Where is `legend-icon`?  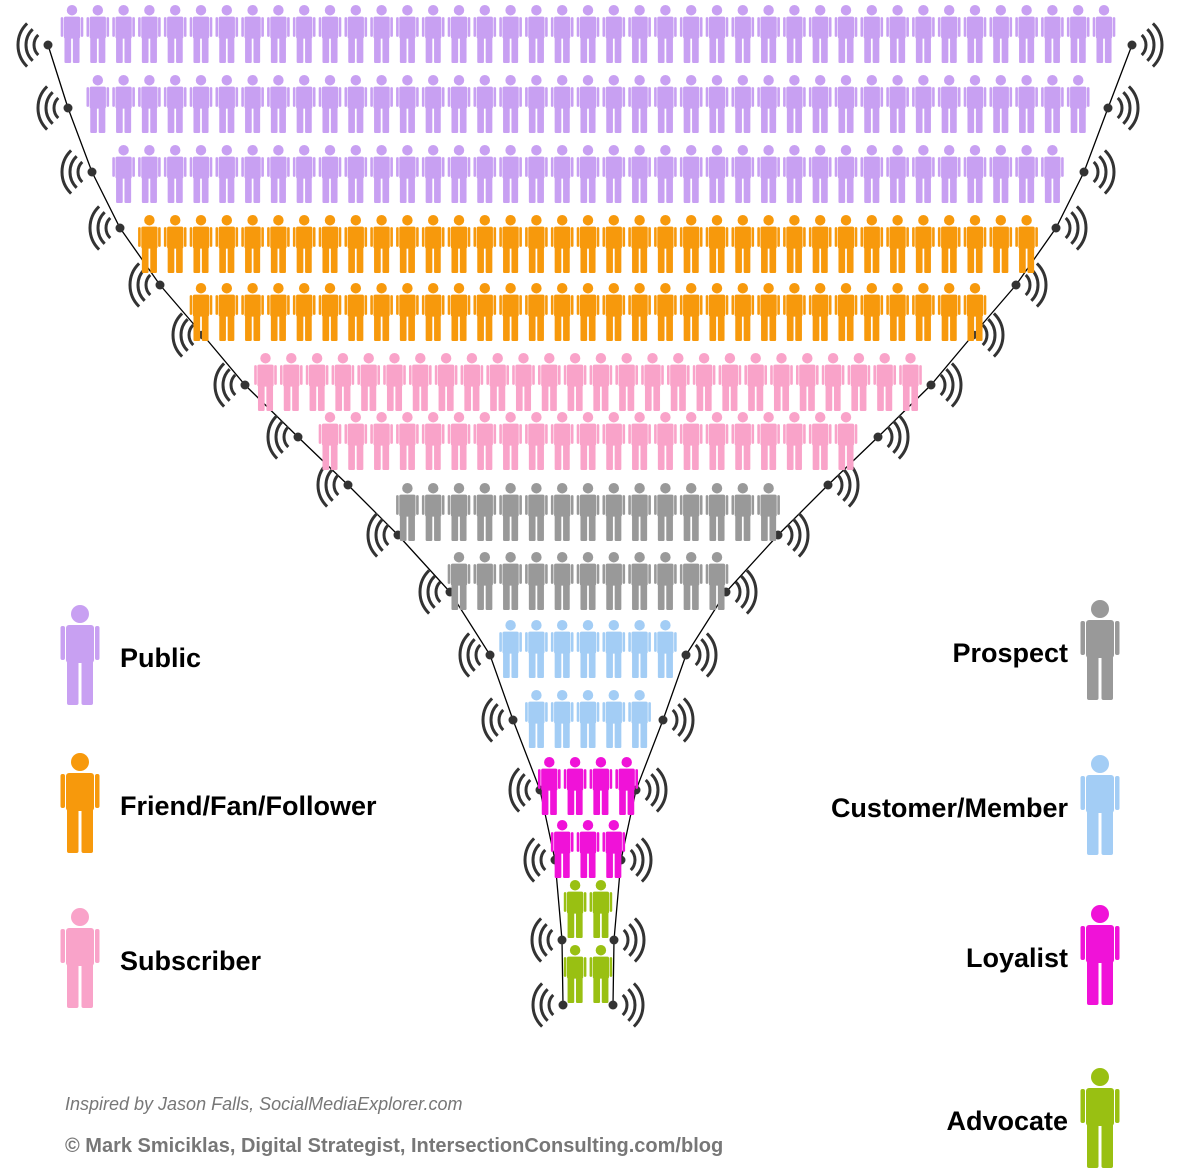 legend-icon is located at coordinates (1100, 1118).